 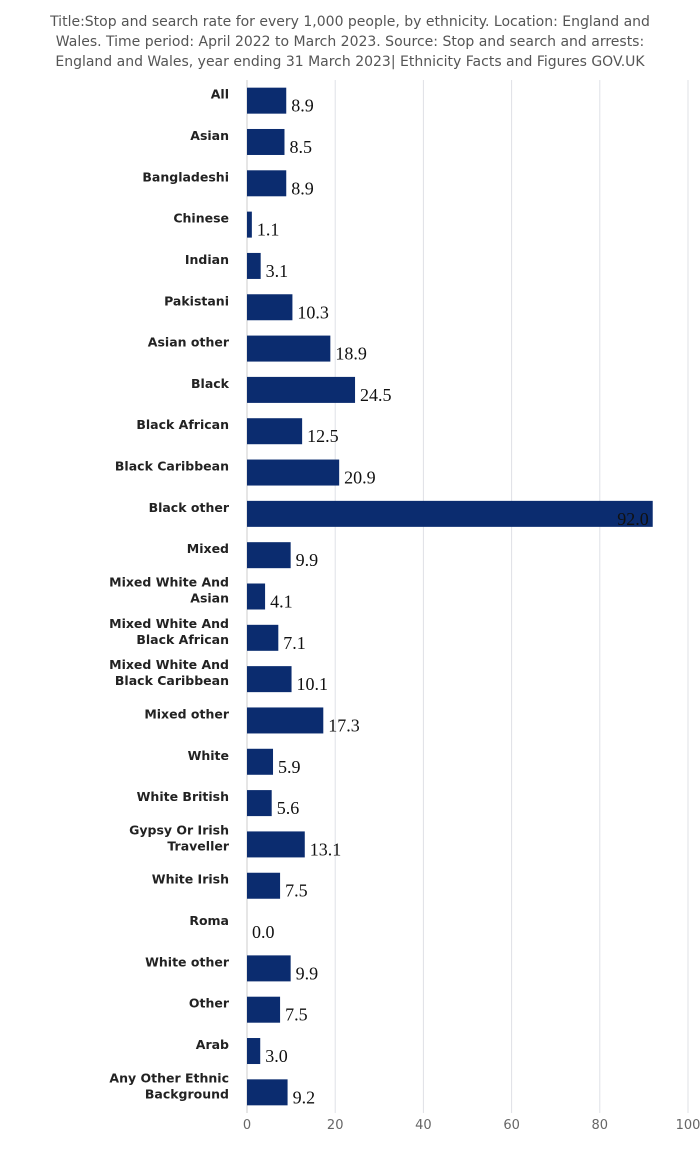 I want to click on value-label: 12.5, so click(x=323, y=436).